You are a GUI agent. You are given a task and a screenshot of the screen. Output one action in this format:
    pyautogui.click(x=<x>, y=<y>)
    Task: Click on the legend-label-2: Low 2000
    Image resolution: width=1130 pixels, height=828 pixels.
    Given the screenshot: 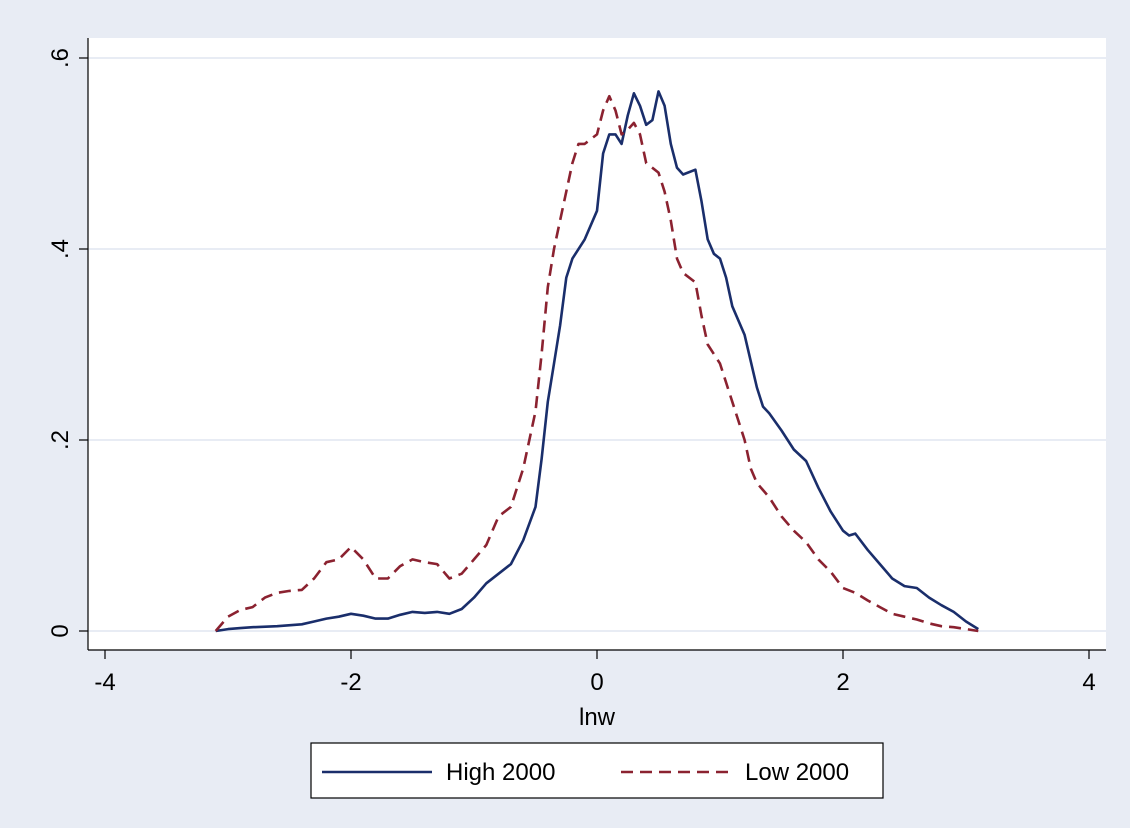 What is the action you would take?
    pyautogui.click(x=797, y=772)
    